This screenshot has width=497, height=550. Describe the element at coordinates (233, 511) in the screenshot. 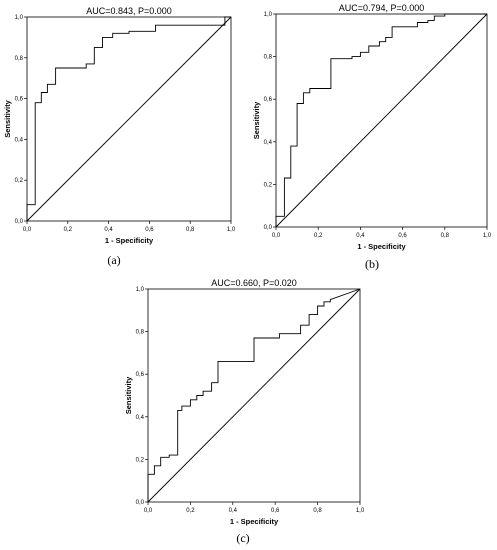

I see `chart-3-x-tick-label: 0,4` at that location.